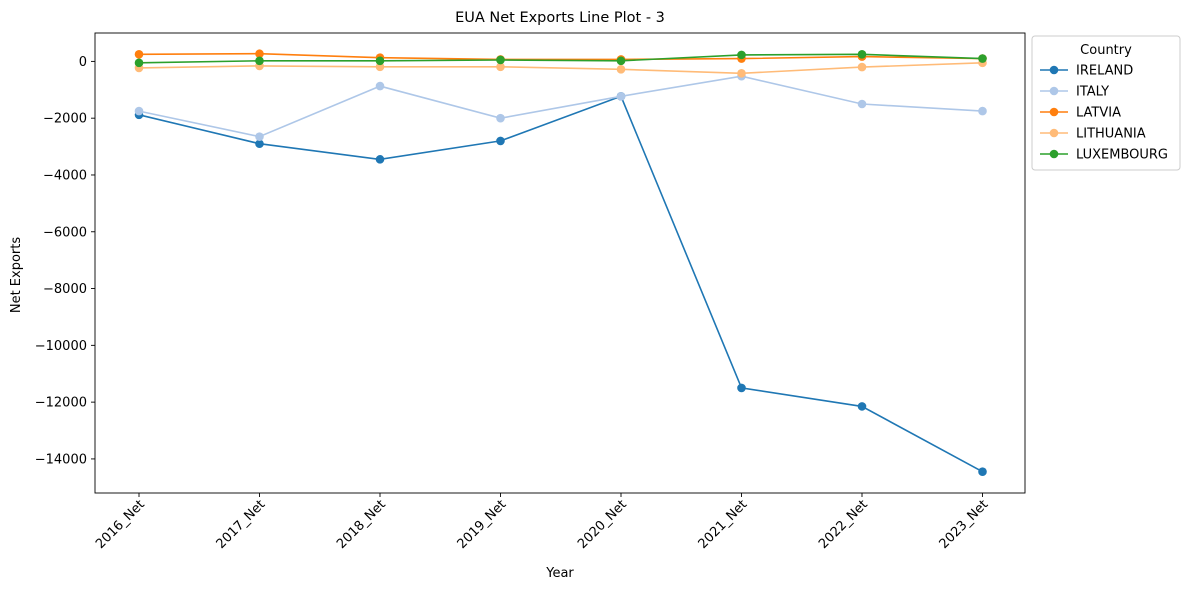 This screenshot has width=1189, height=590. What do you see at coordinates (65, 175) in the screenshot?
I see `y-tick-label: −4000` at bounding box center [65, 175].